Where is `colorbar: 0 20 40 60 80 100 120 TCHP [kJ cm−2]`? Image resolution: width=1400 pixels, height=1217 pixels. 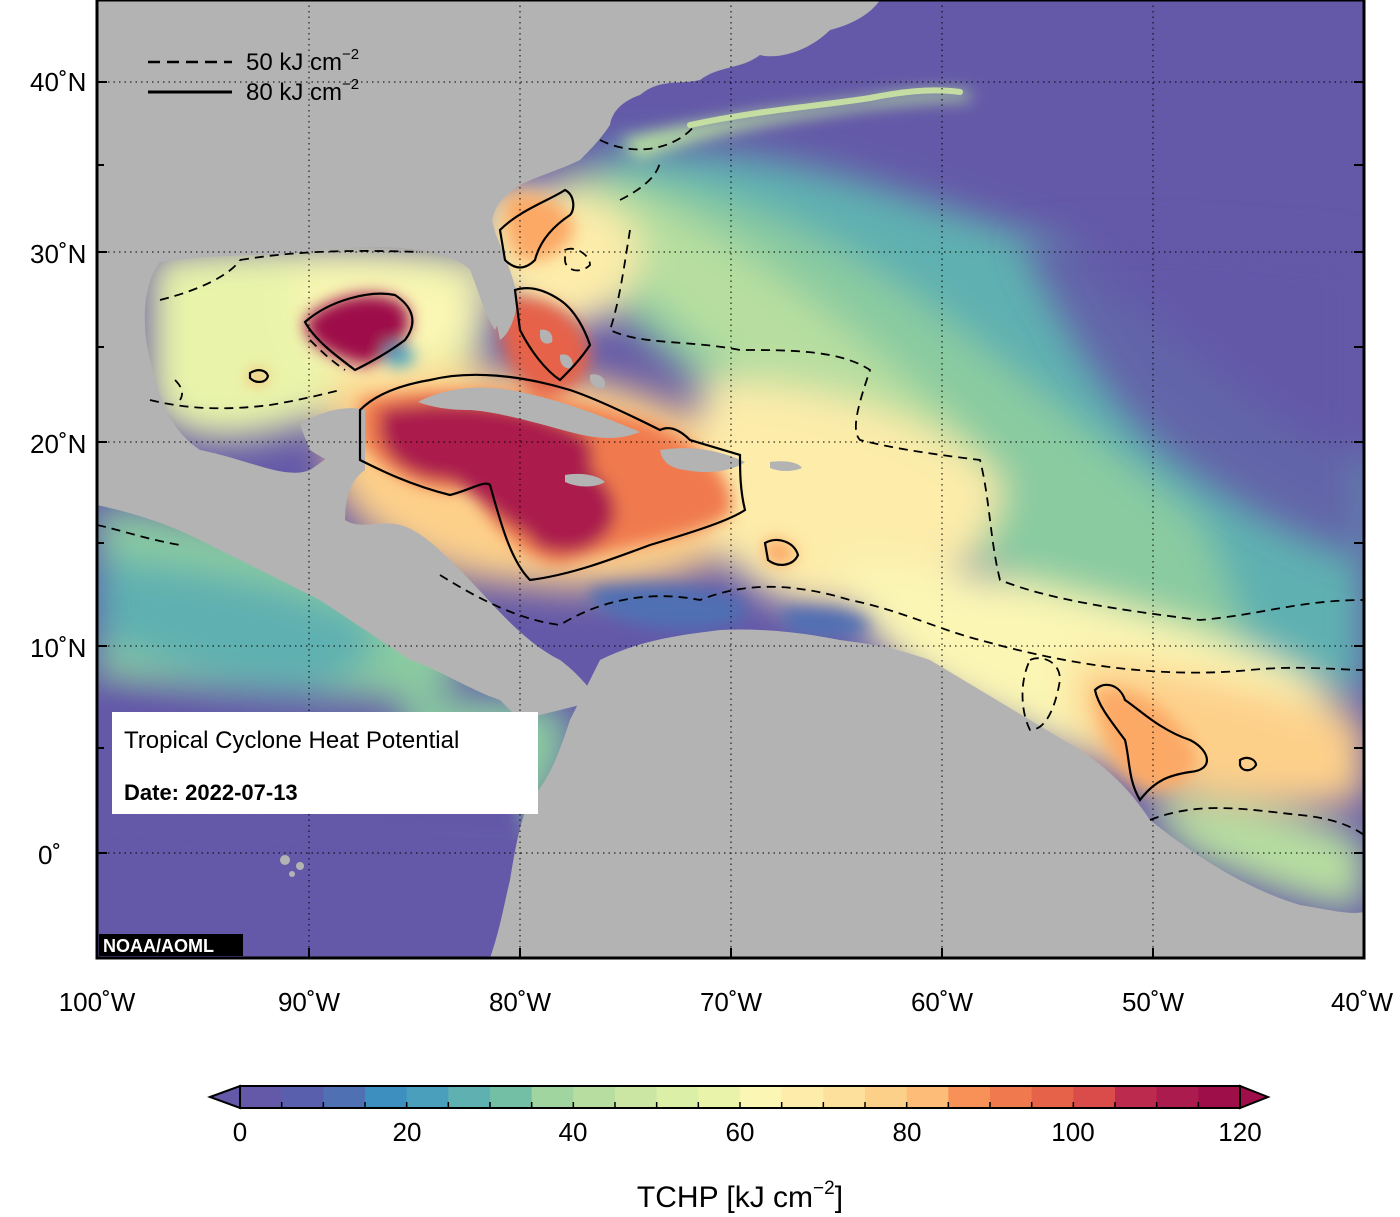 colorbar: 0 20 40 60 80 100 120 TCHP [kJ cm−2] is located at coordinates (739, 1149).